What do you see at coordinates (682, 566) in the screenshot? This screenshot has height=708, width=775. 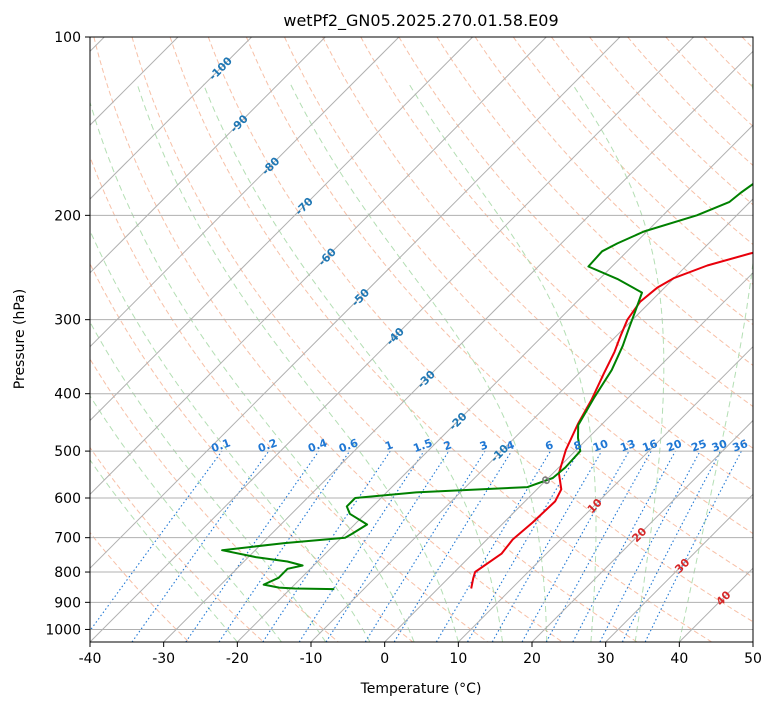 I see `isotherm-label: 30` at bounding box center [682, 566].